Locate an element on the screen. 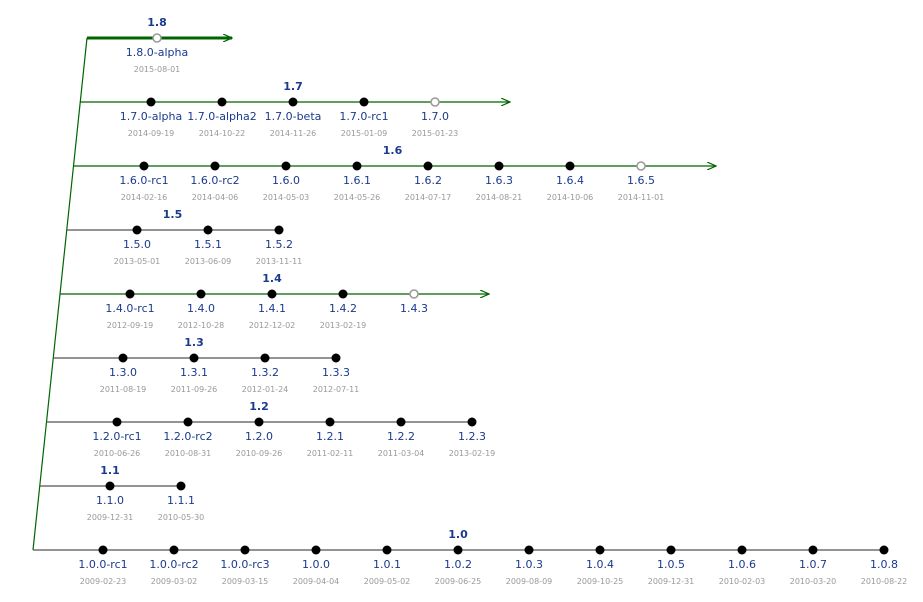  version-label-1-3-1: 1.3.1 is located at coordinates (194, 372).